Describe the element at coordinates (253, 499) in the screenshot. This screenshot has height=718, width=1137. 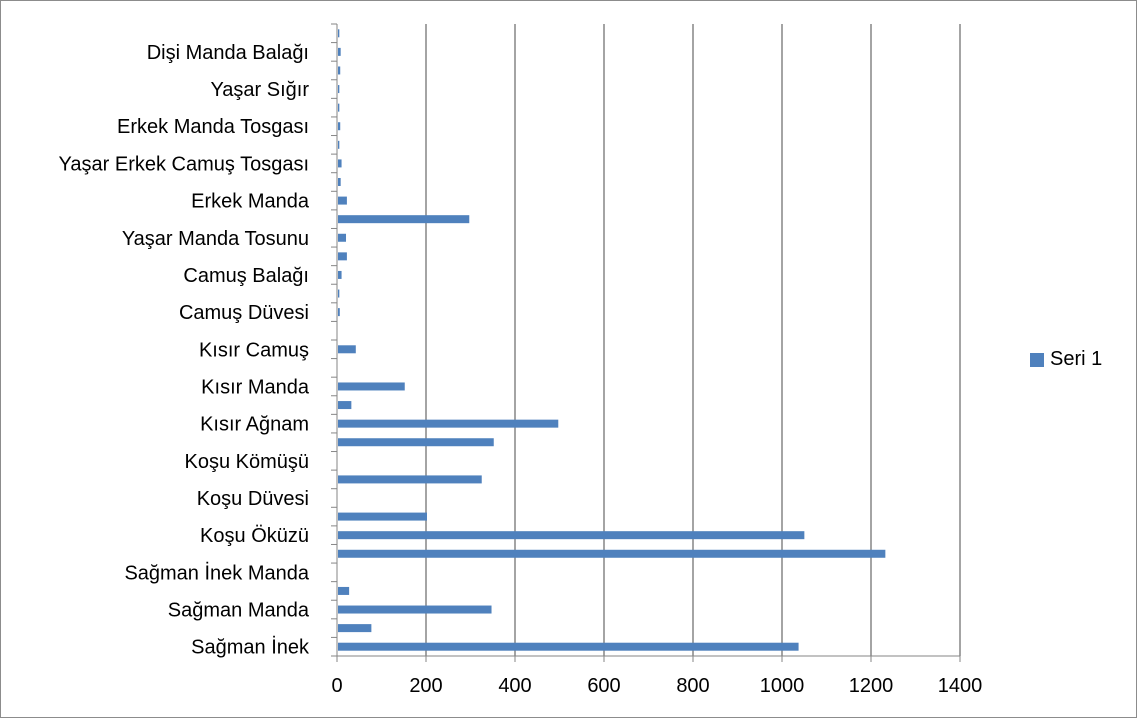
I see `y-category-label: Koşu Düvesi` at that location.